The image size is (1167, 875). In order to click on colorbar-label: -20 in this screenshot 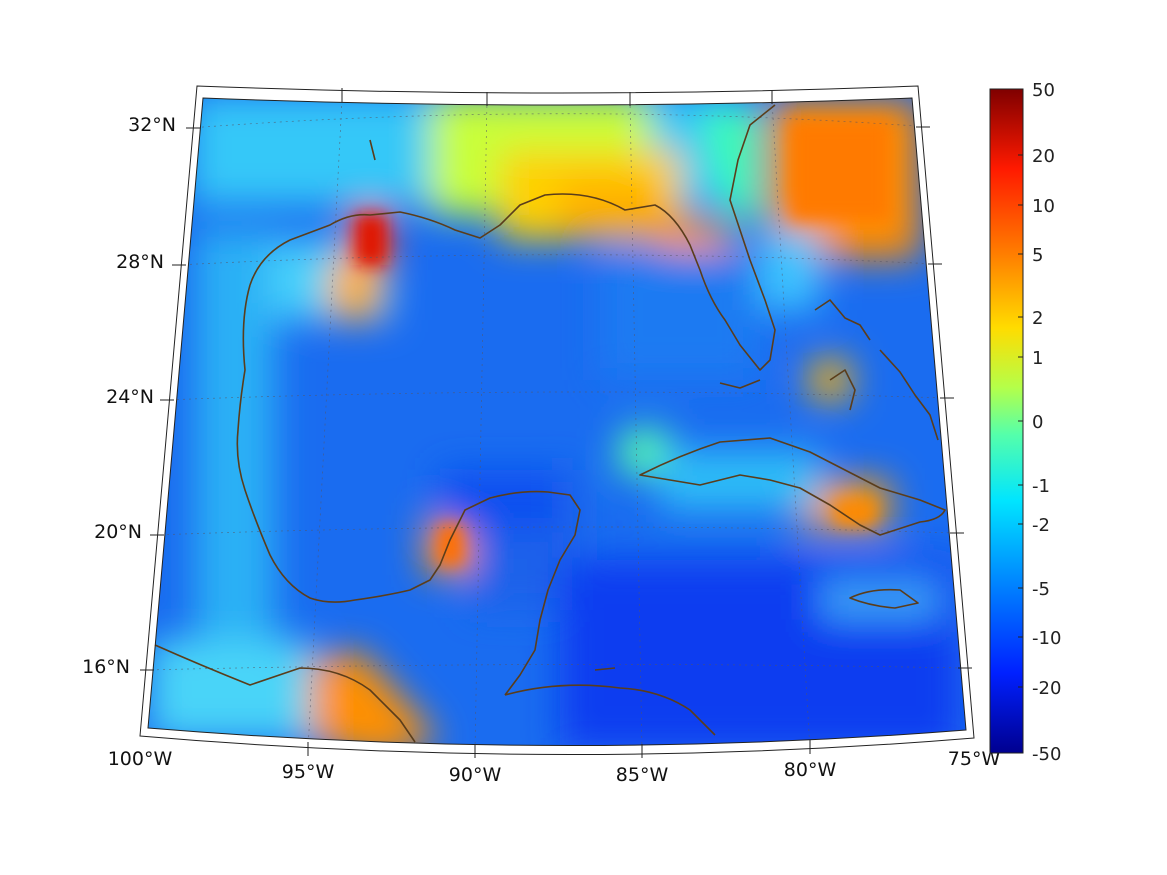, I will do `click(1046, 688)`.